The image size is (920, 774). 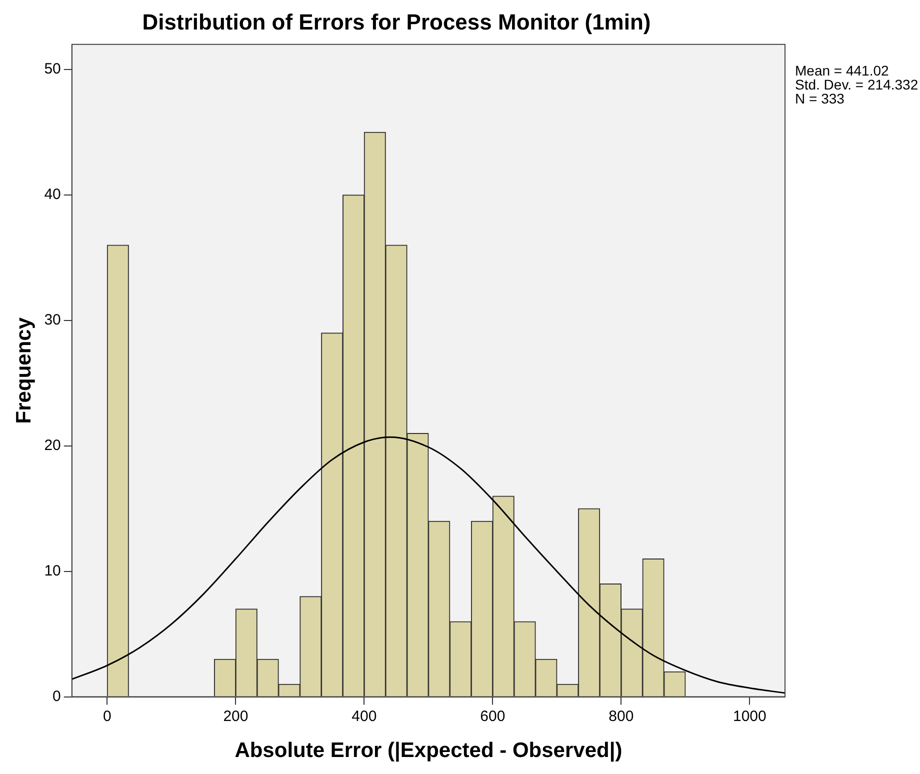 What do you see at coordinates (621, 716) in the screenshot?
I see `x-tick-label: 800` at bounding box center [621, 716].